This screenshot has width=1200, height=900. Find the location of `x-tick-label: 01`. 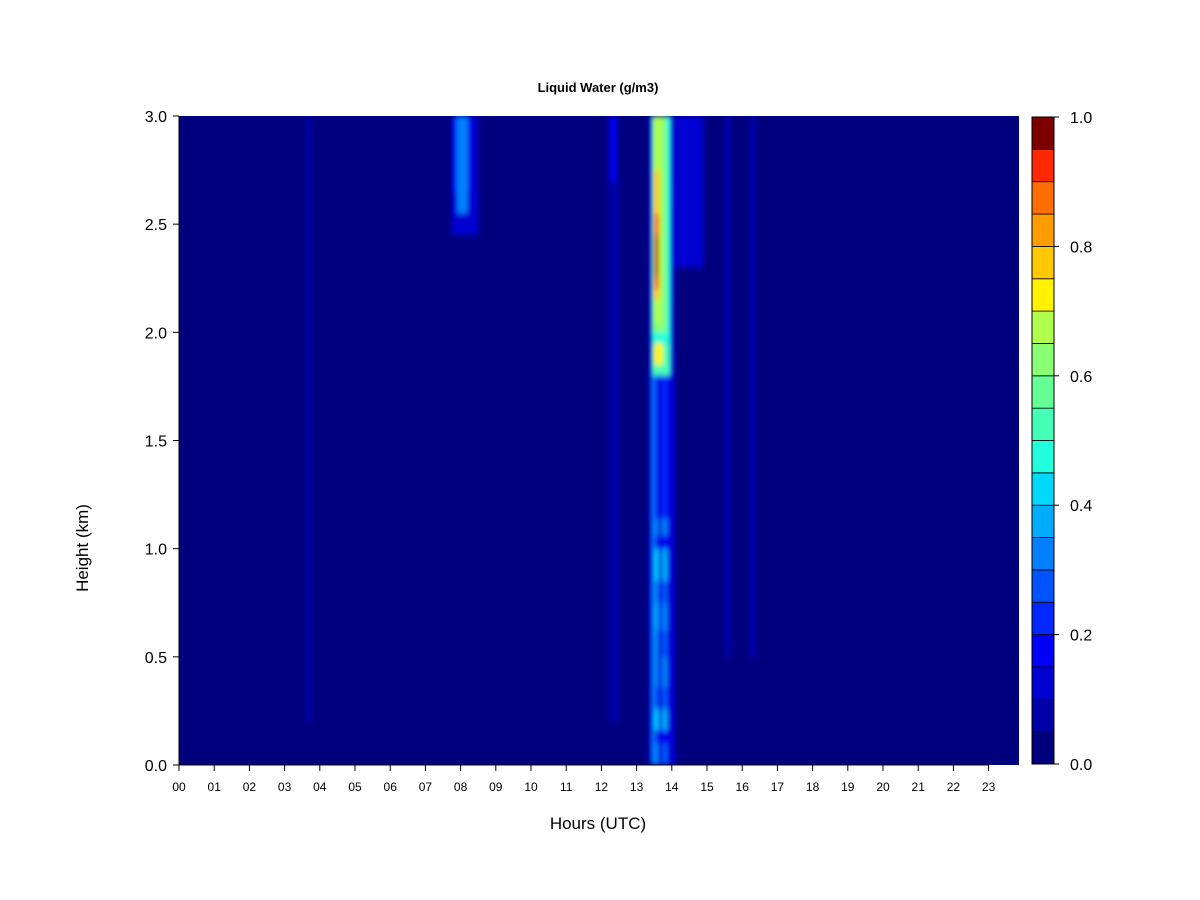

x-tick-label: 01 is located at coordinates (215, 787).